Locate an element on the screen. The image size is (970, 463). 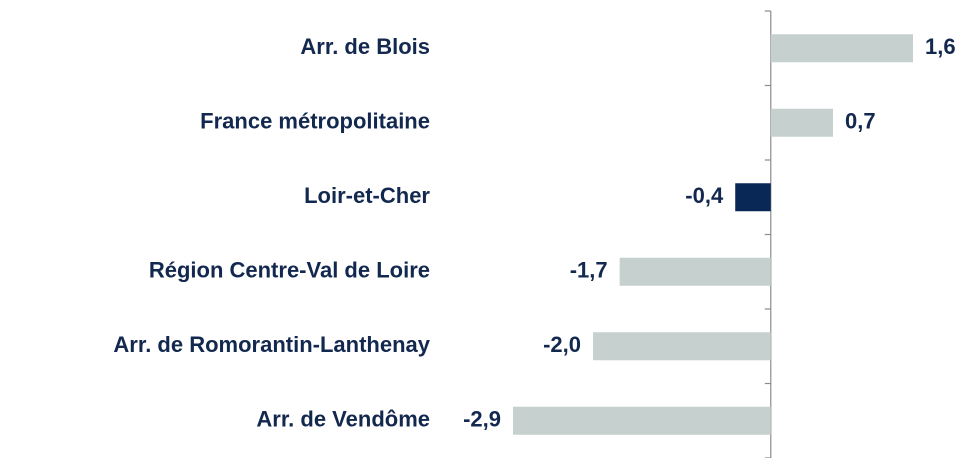
value-label: -0,4 is located at coordinates (704, 195).